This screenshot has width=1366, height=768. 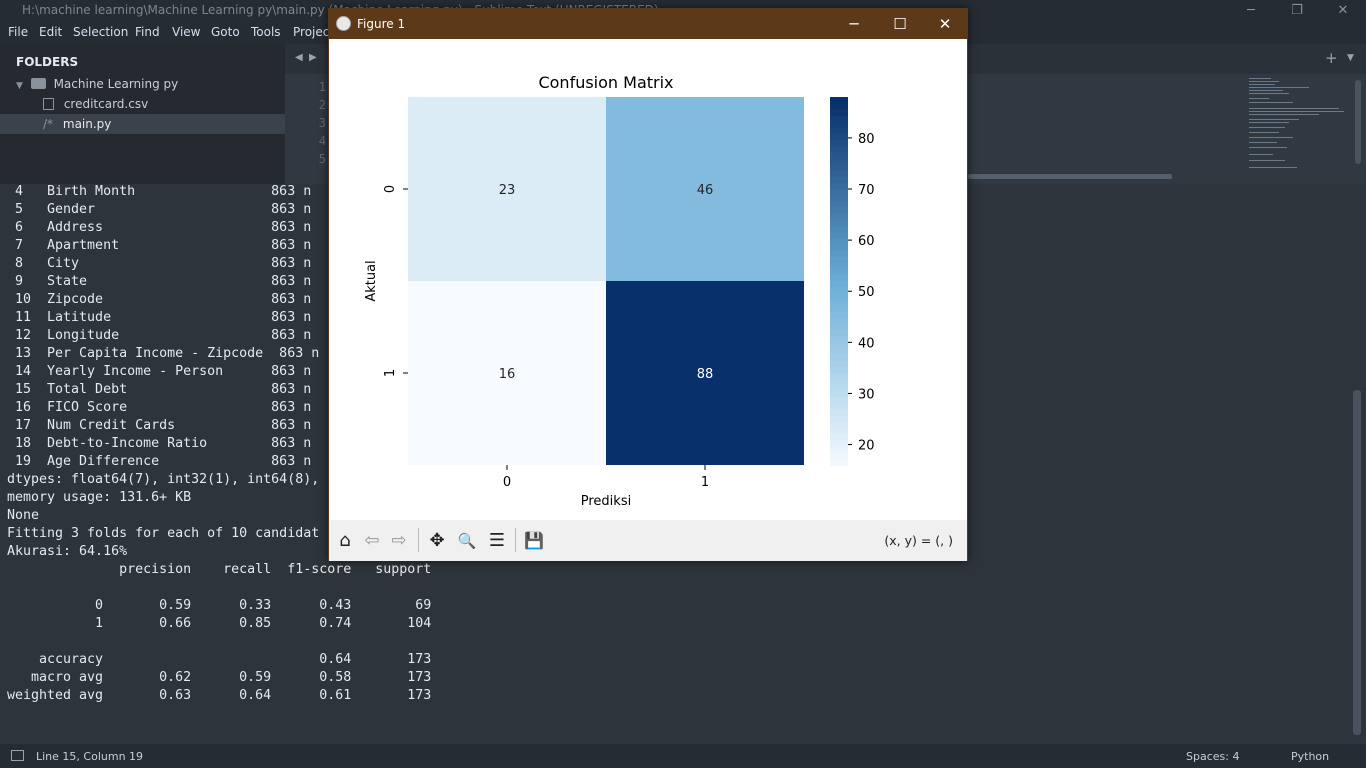 What do you see at coordinates (1350, 58) in the screenshot?
I see `tab-menu-icon: ▼` at bounding box center [1350, 58].